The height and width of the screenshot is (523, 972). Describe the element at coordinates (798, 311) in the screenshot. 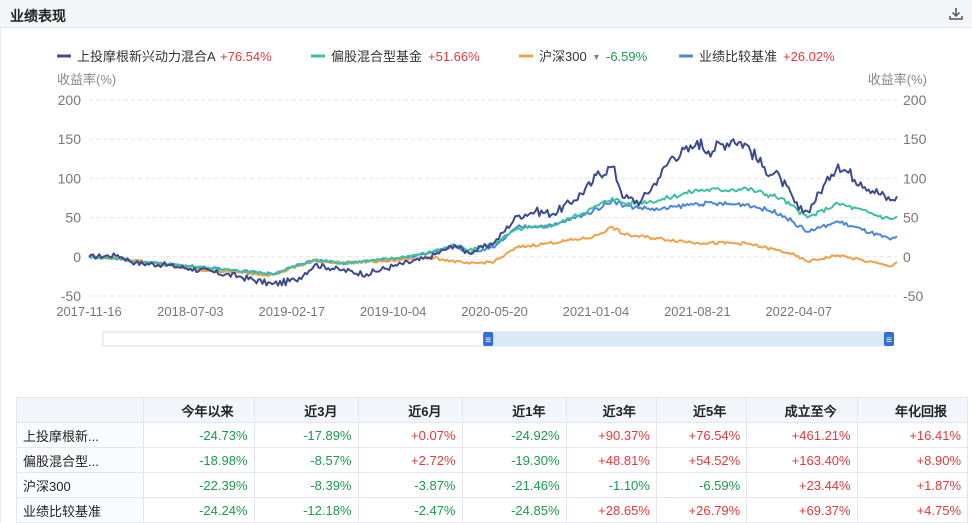

I see `x-tick-label: 2022-04-07` at that location.